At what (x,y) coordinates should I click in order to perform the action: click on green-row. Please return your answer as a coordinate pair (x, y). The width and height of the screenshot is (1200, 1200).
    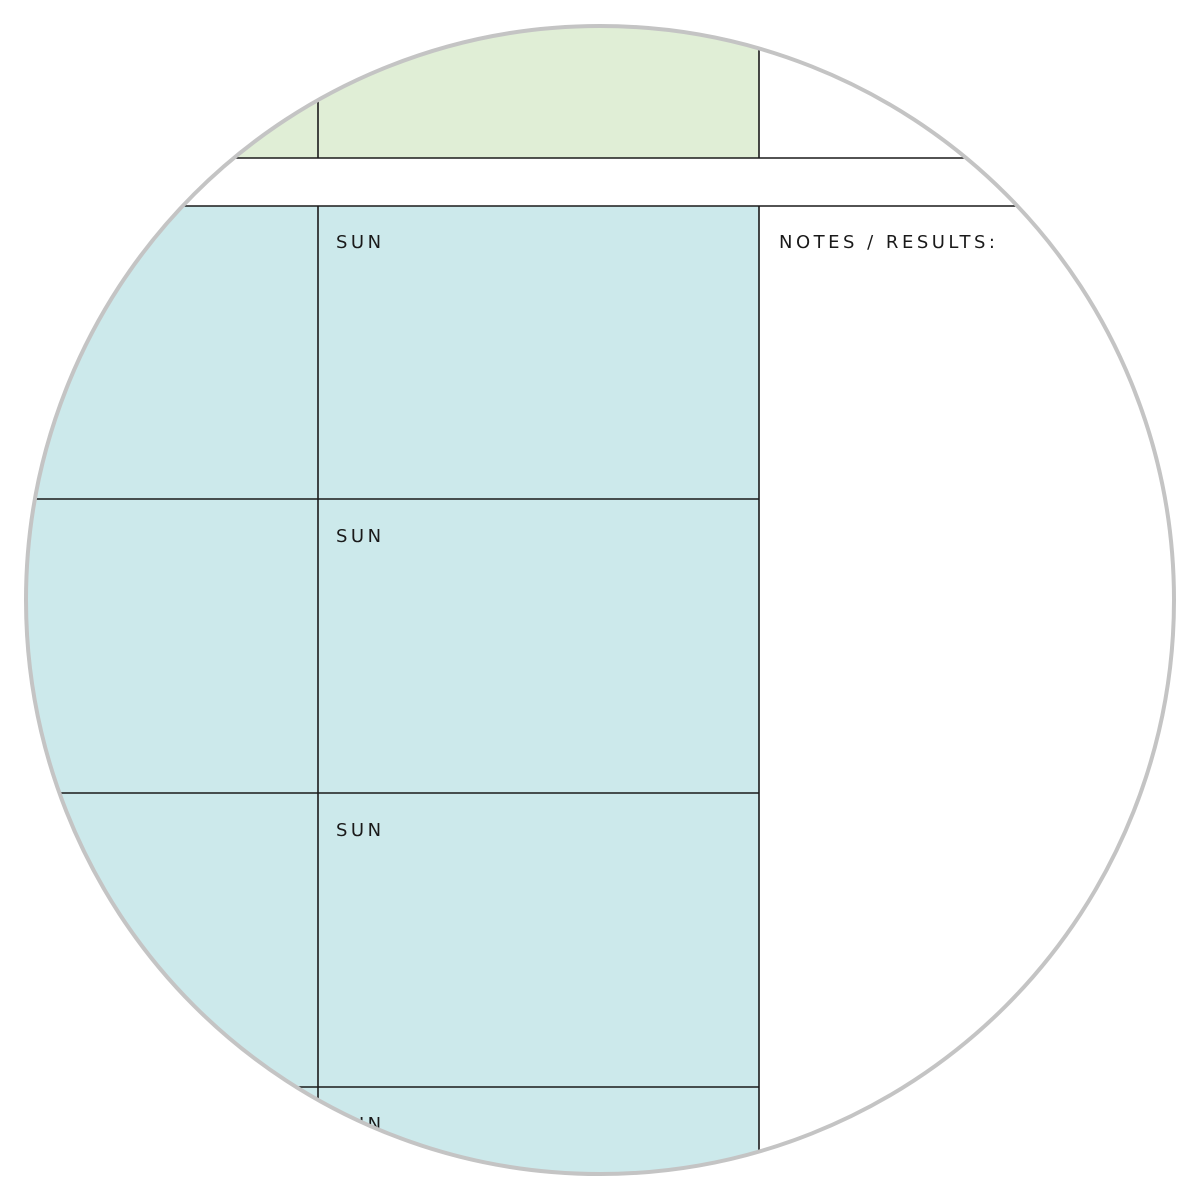
    Looking at the image, I should click on (392, 92).